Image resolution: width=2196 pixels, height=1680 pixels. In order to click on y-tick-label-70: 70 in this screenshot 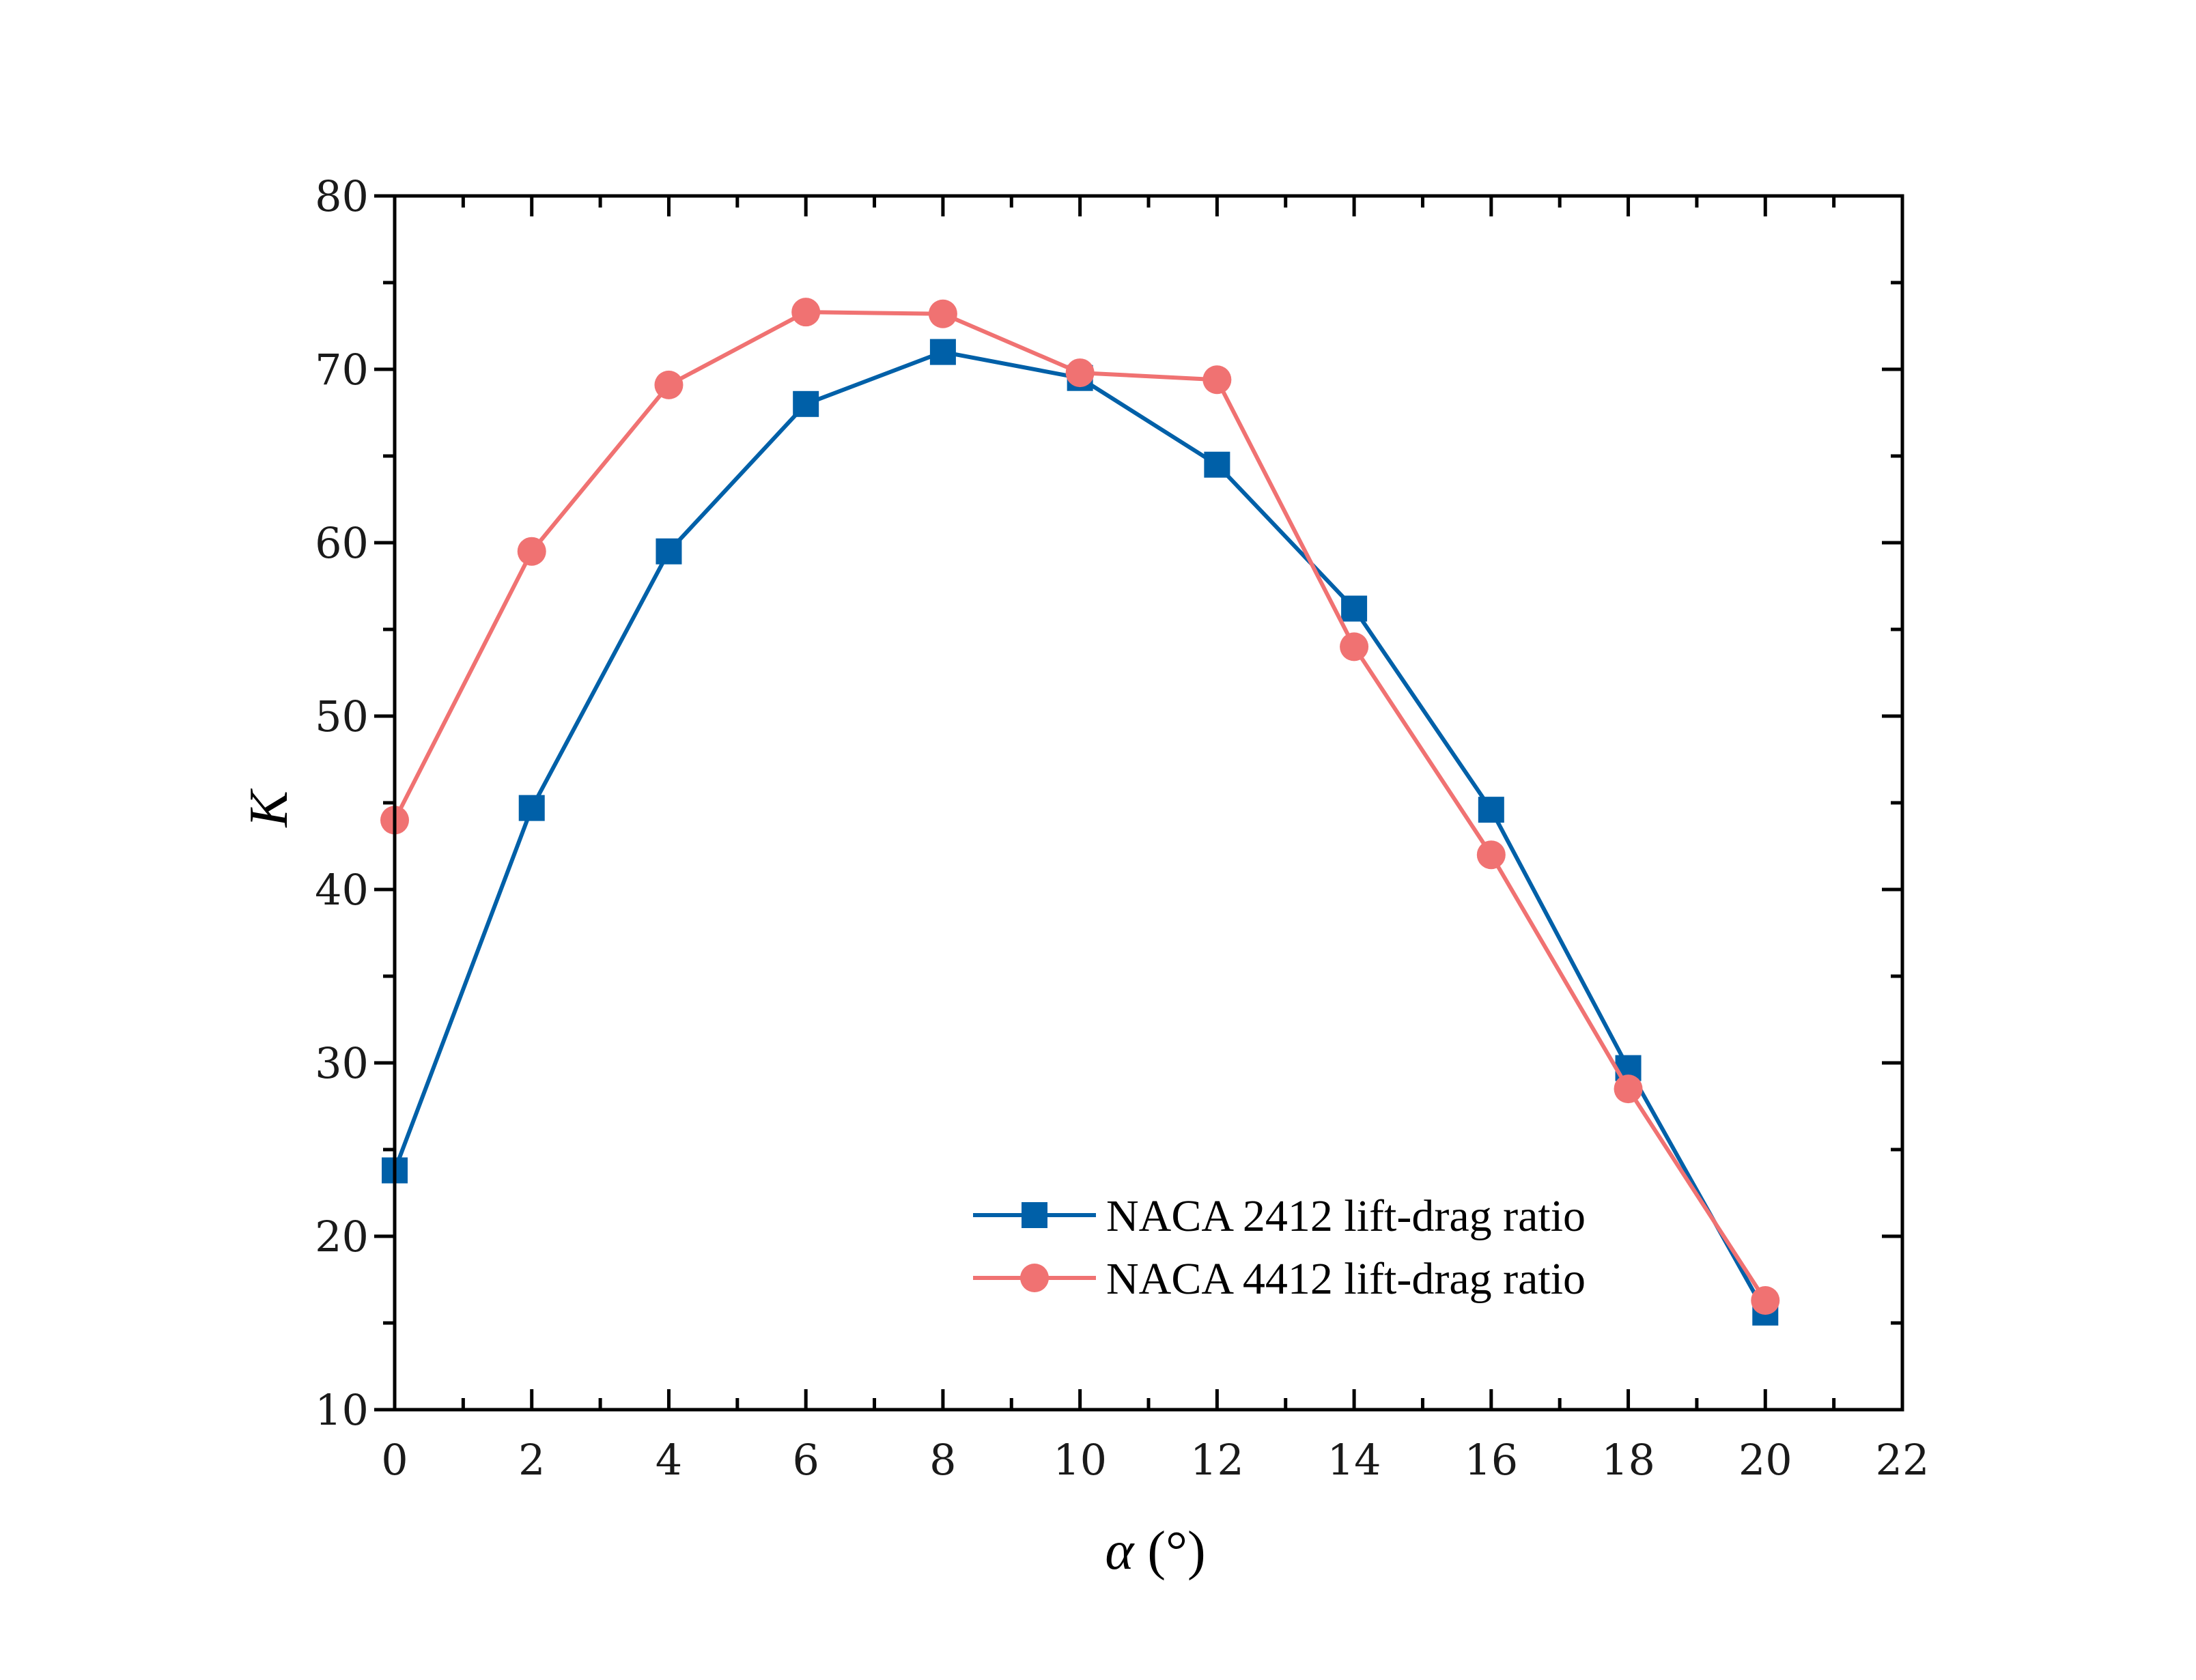, I will do `click(342, 370)`.